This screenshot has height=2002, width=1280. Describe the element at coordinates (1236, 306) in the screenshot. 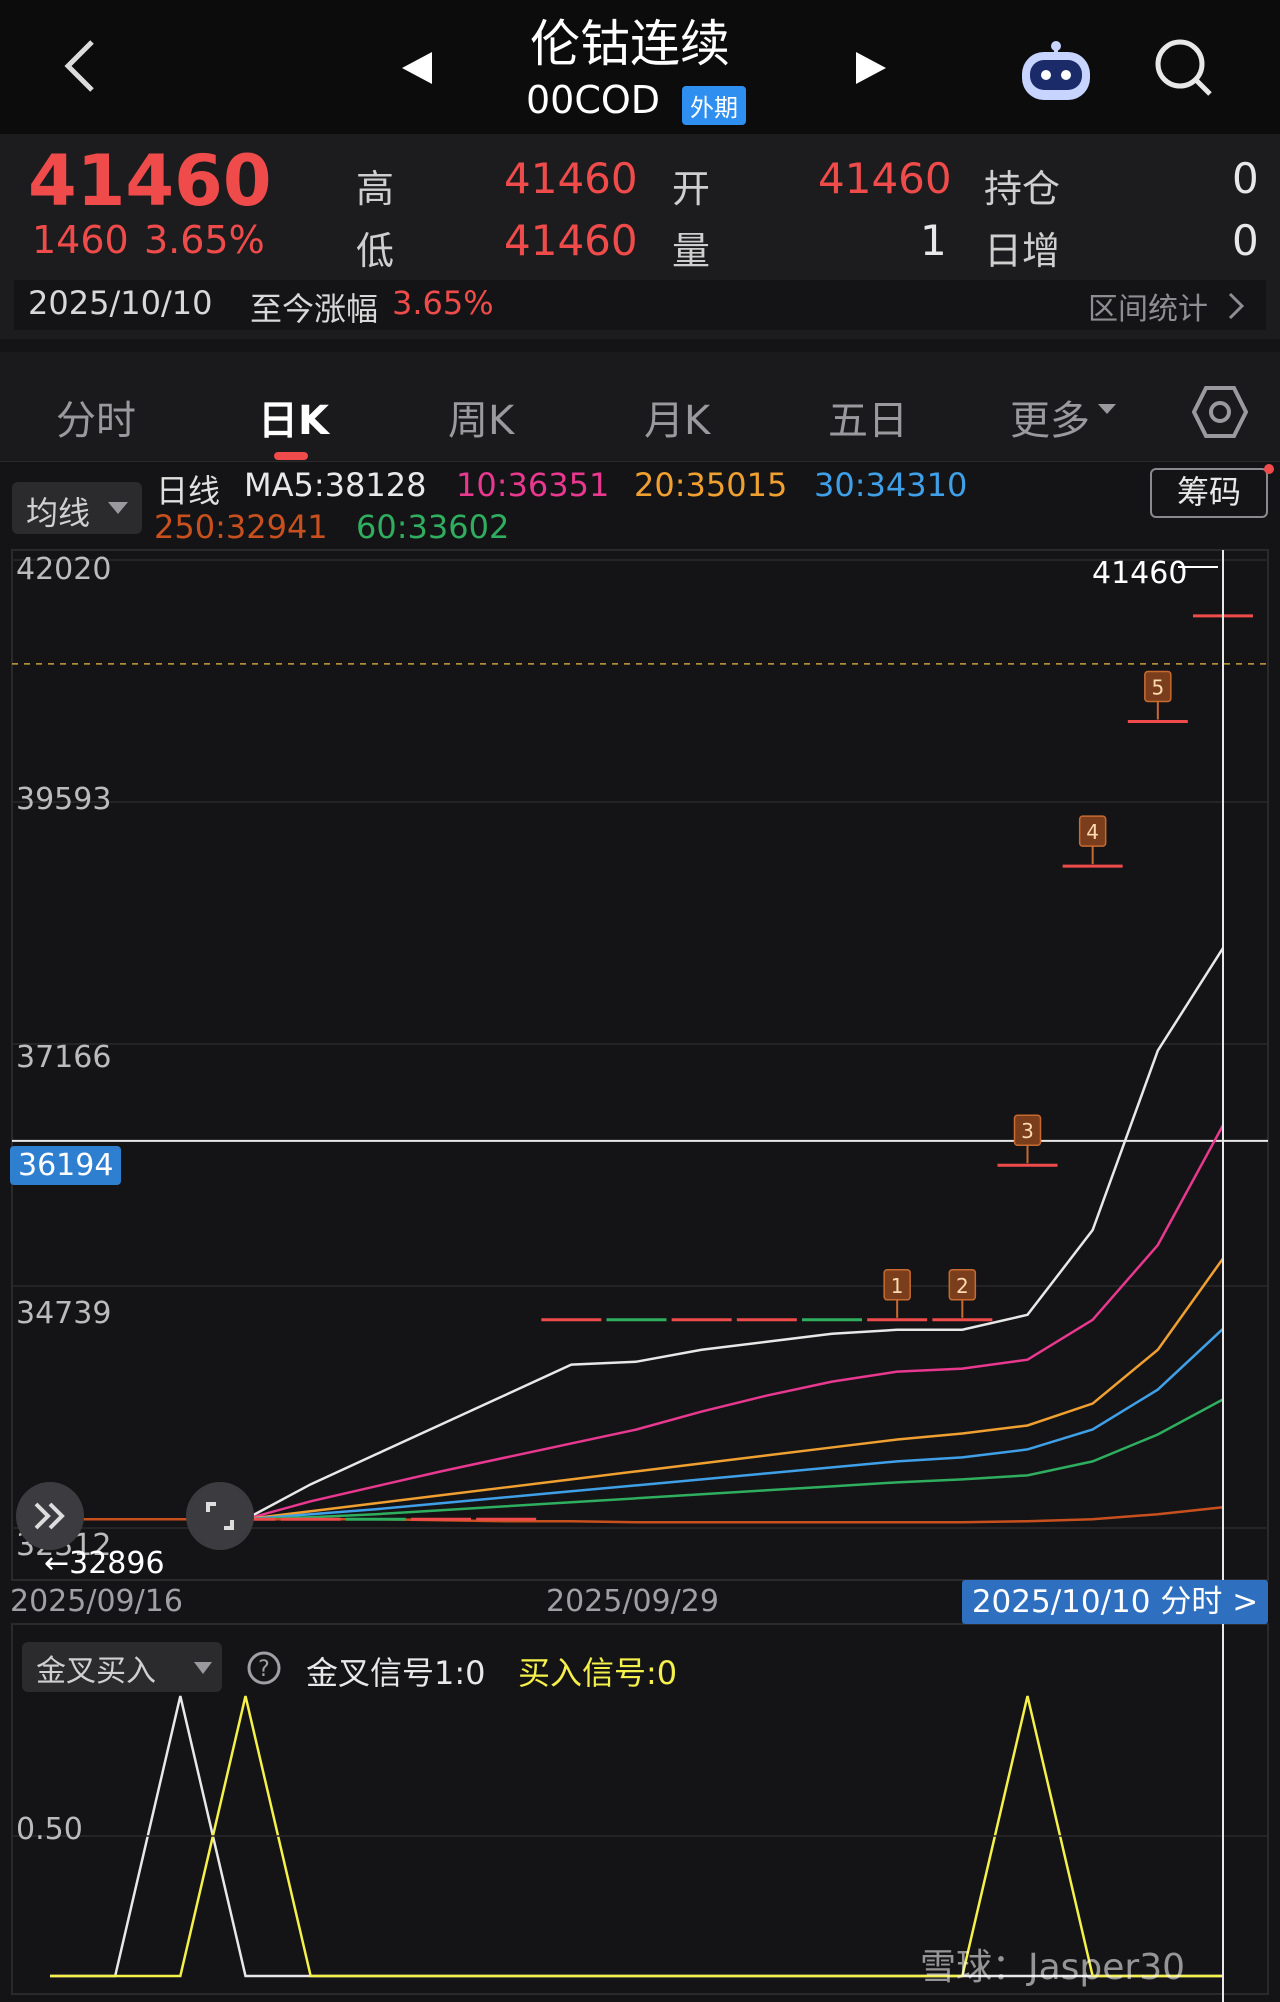

I see `chevron-right-icon` at that location.